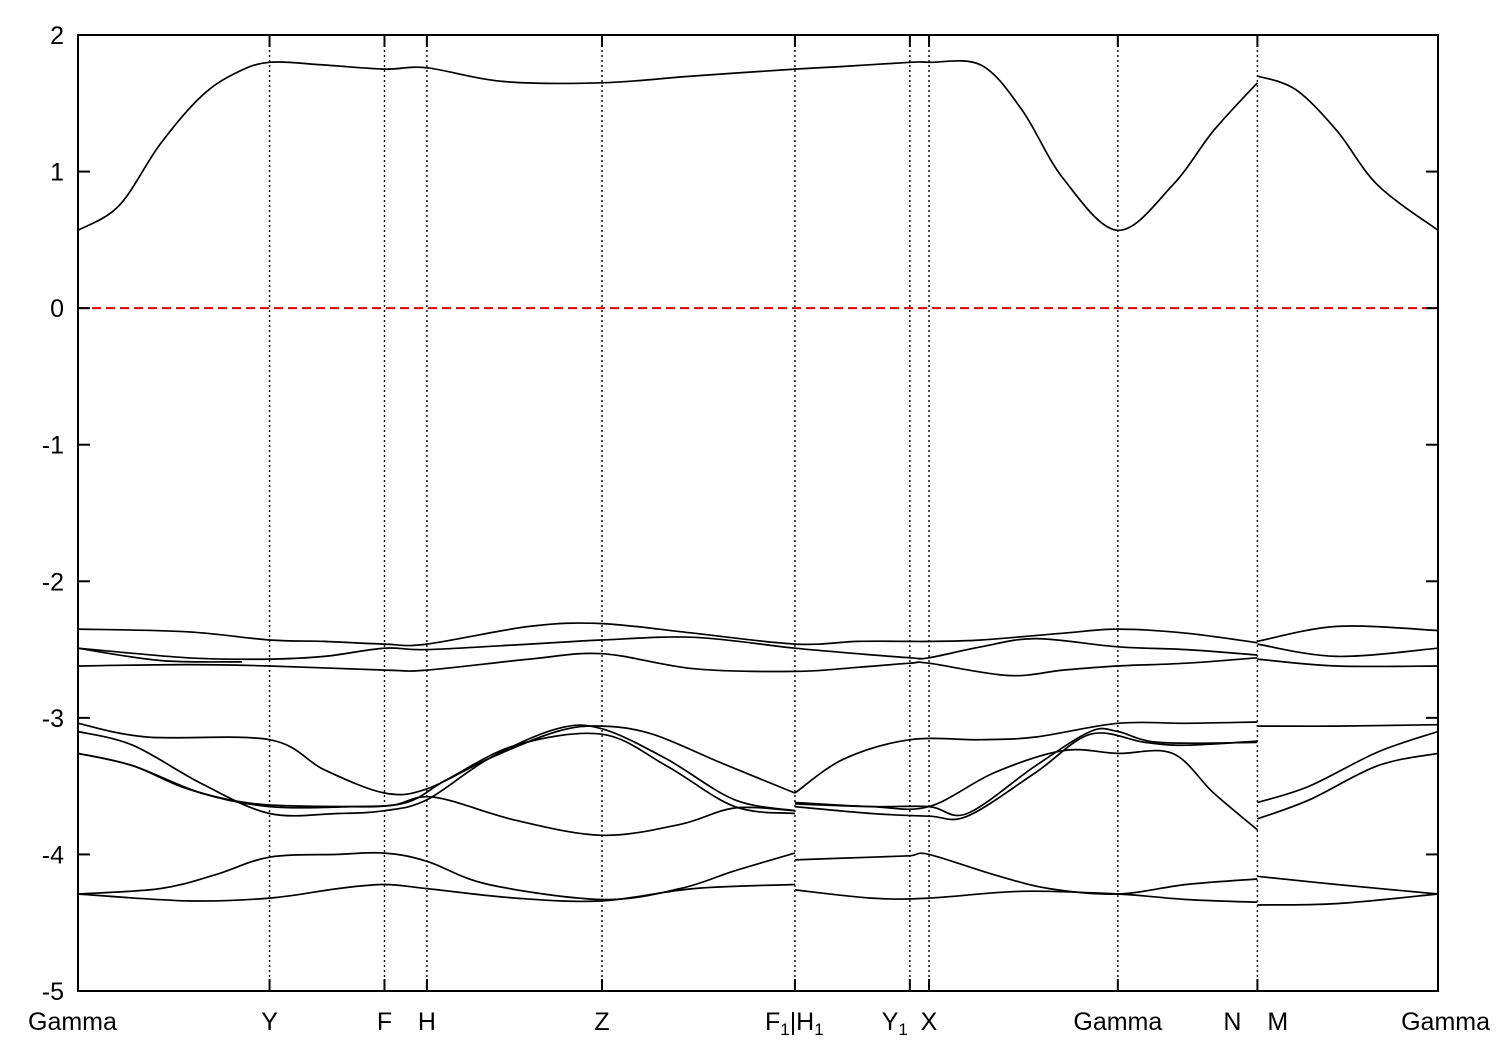  I want to click on y-tick-label: -3, so click(53, 719).